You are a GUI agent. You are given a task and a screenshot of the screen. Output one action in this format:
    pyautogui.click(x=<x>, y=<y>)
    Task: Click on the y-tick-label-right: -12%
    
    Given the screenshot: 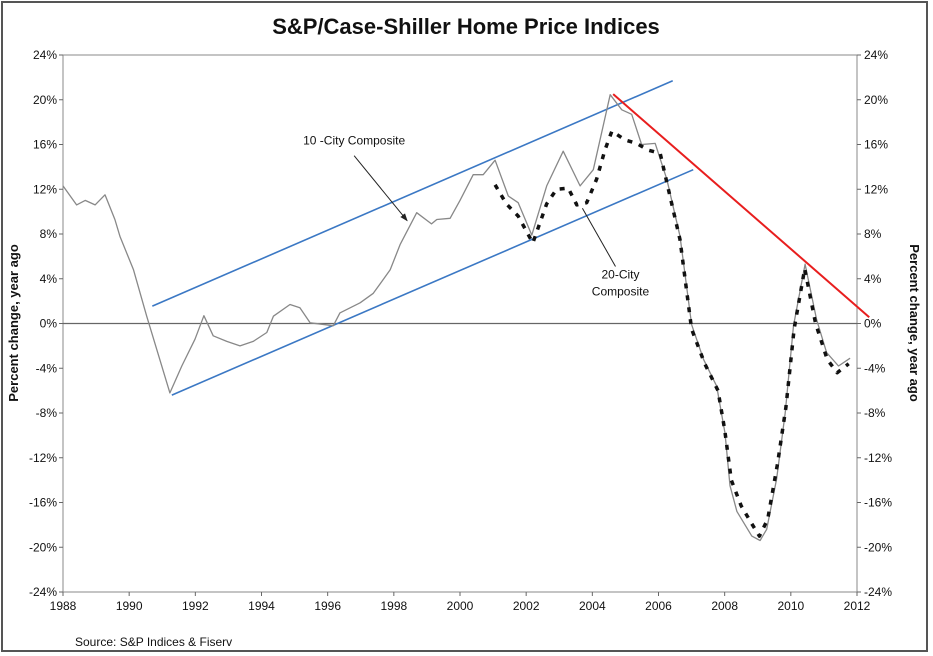 What is the action you would take?
    pyautogui.click(x=878, y=458)
    